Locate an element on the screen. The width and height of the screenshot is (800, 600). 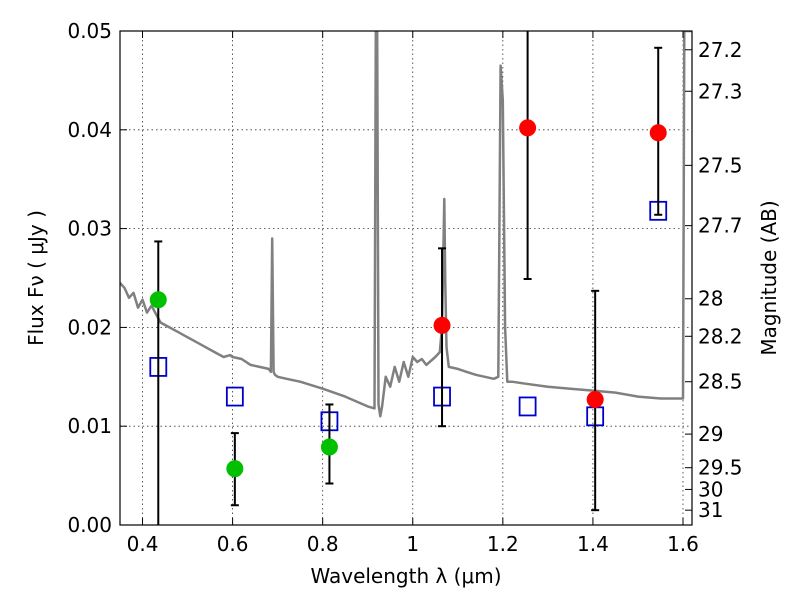
right-tick-label: 28.5 is located at coordinates (720, 382).